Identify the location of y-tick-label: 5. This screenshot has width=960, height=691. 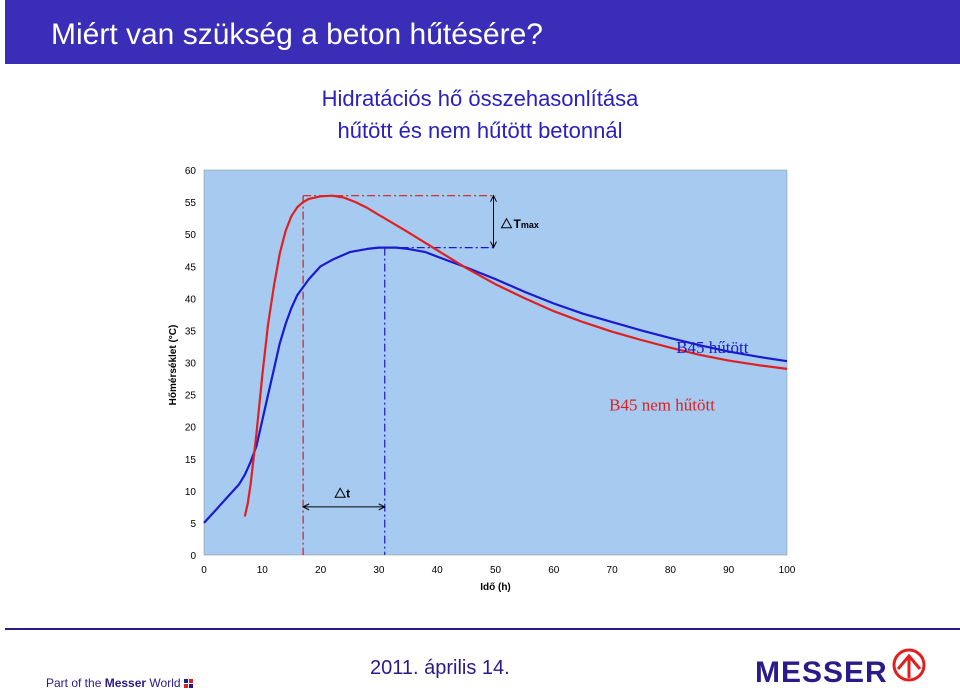
(193, 524).